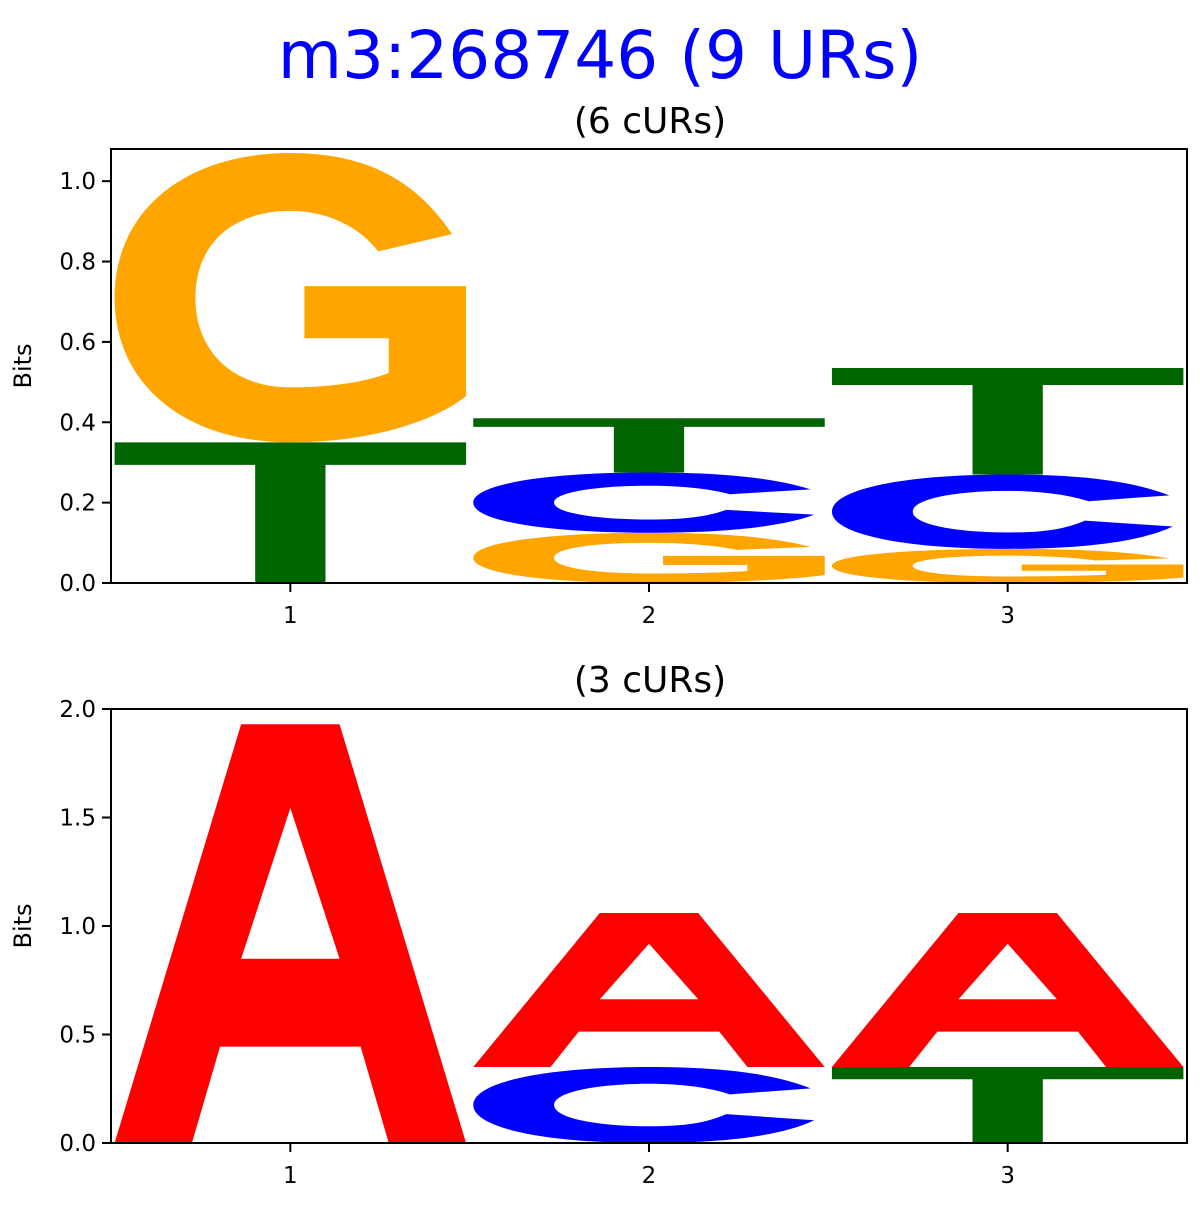 This screenshot has width=1200, height=1205. Describe the element at coordinates (77, 819) in the screenshot. I see `y-tick-label: 1.5` at that location.